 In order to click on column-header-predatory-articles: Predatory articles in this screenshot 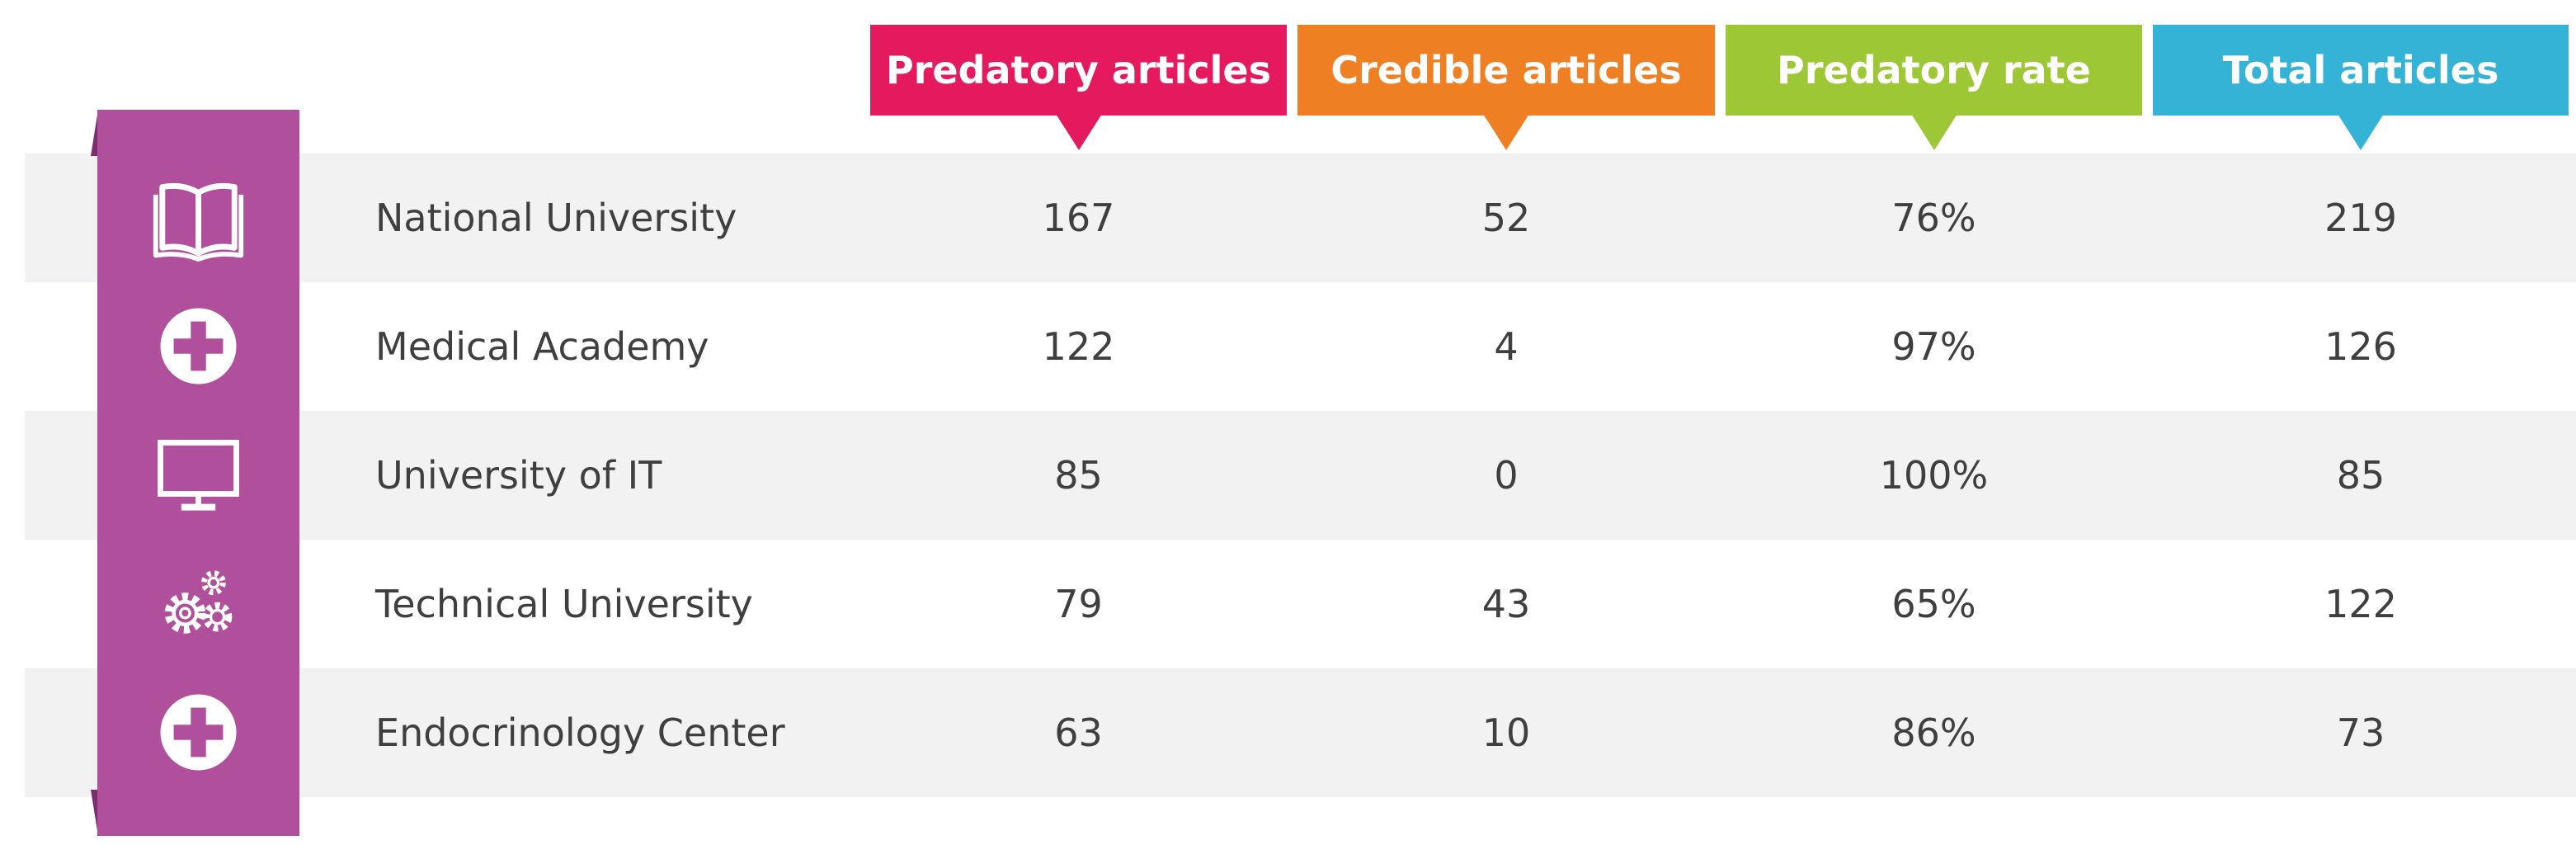, I will do `click(1078, 87)`.